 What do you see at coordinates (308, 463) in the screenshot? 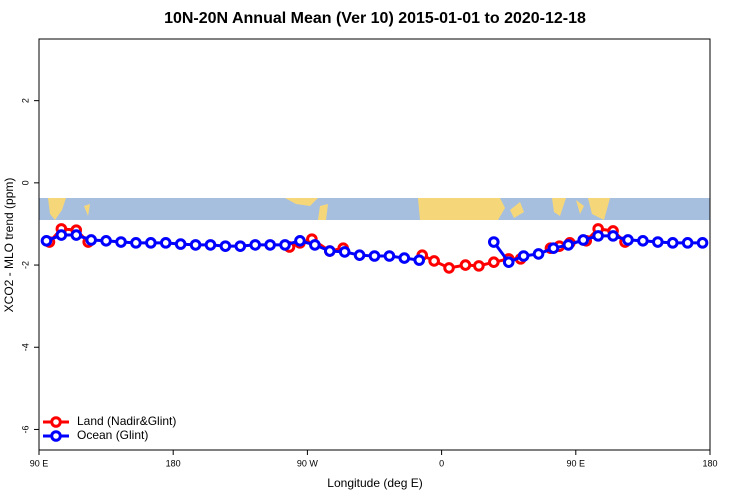
I see `x-tick-label: 90 W` at bounding box center [308, 463].